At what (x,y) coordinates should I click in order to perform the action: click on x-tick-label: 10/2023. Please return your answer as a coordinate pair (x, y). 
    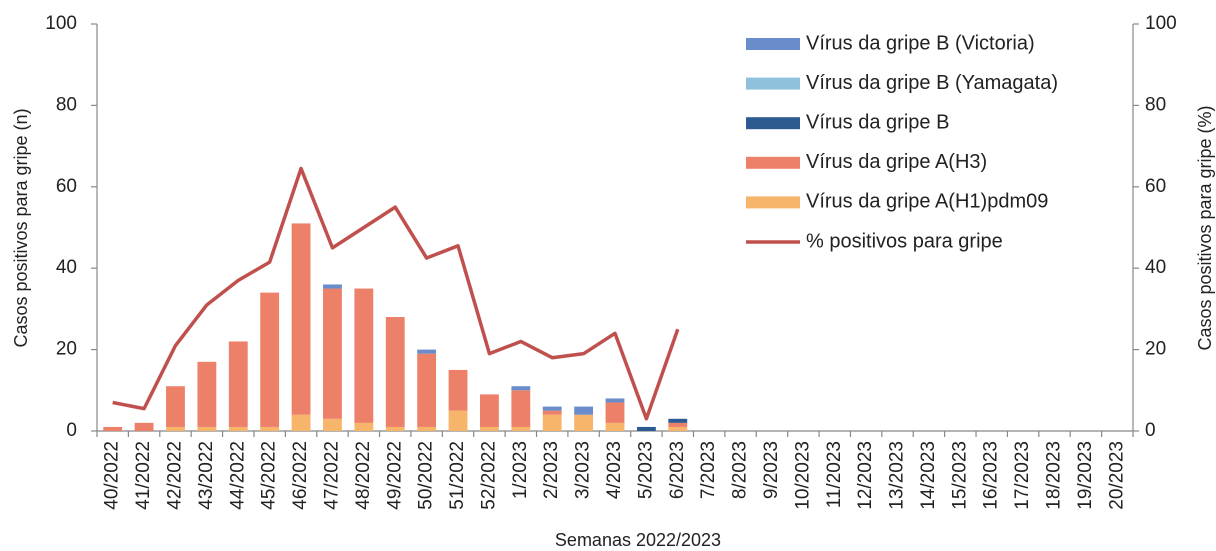
    Looking at the image, I should click on (802, 475).